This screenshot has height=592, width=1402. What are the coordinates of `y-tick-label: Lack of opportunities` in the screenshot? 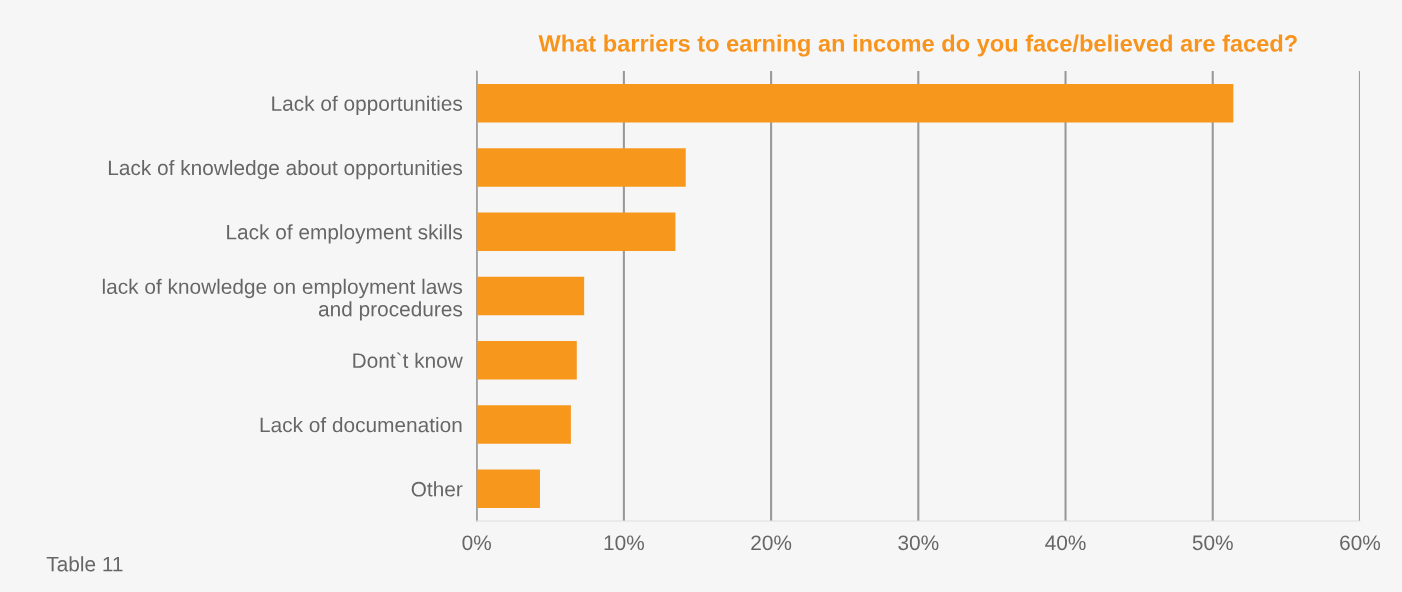 It's located at (367, 105).